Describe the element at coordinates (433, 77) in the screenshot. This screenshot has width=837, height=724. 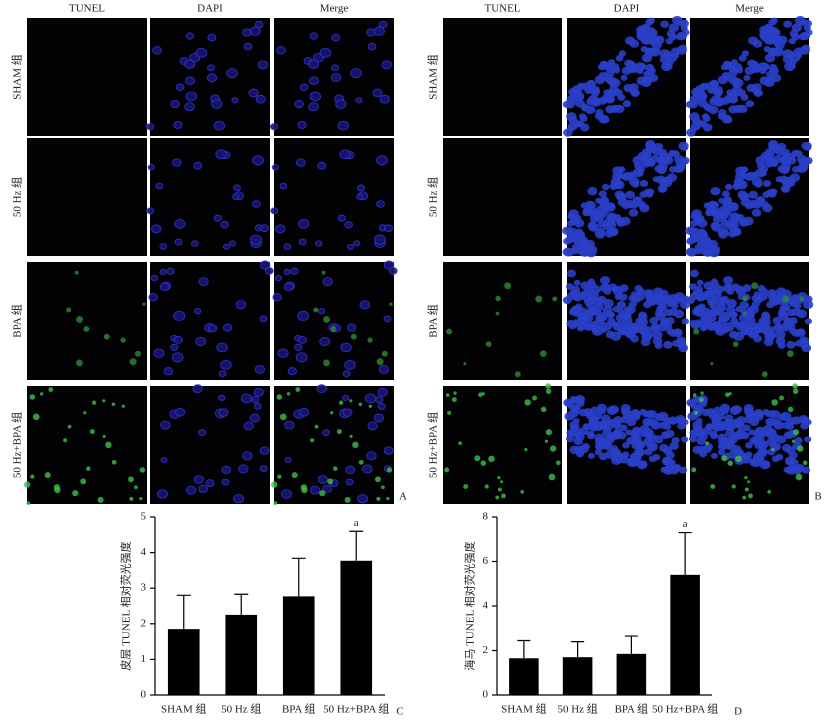
I see `row-label: SHAM 组` at that location.